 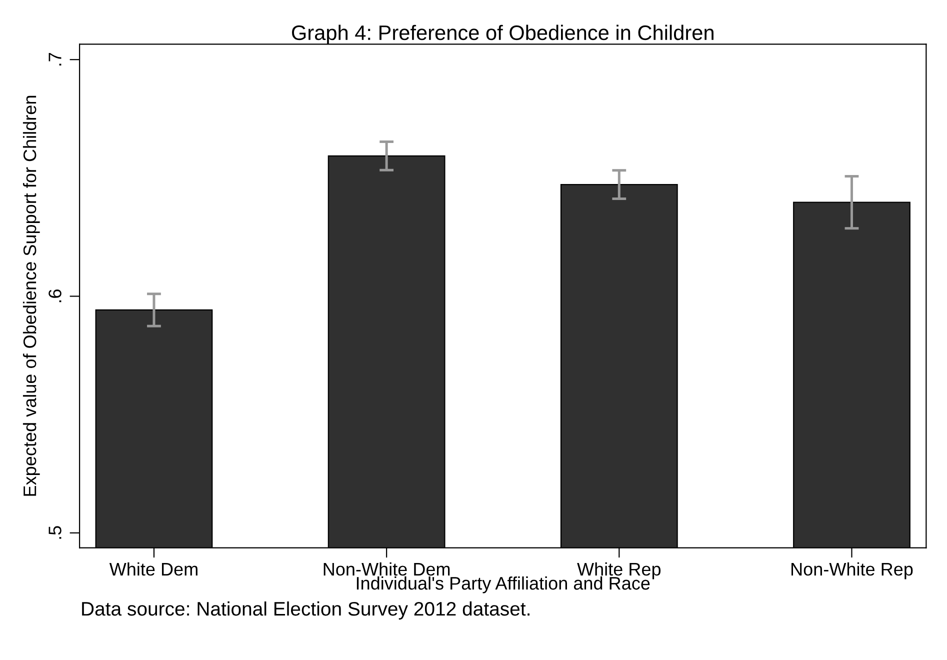 I want to click on x-tick-label: Non-White Rep, so click(x=852, y=571).